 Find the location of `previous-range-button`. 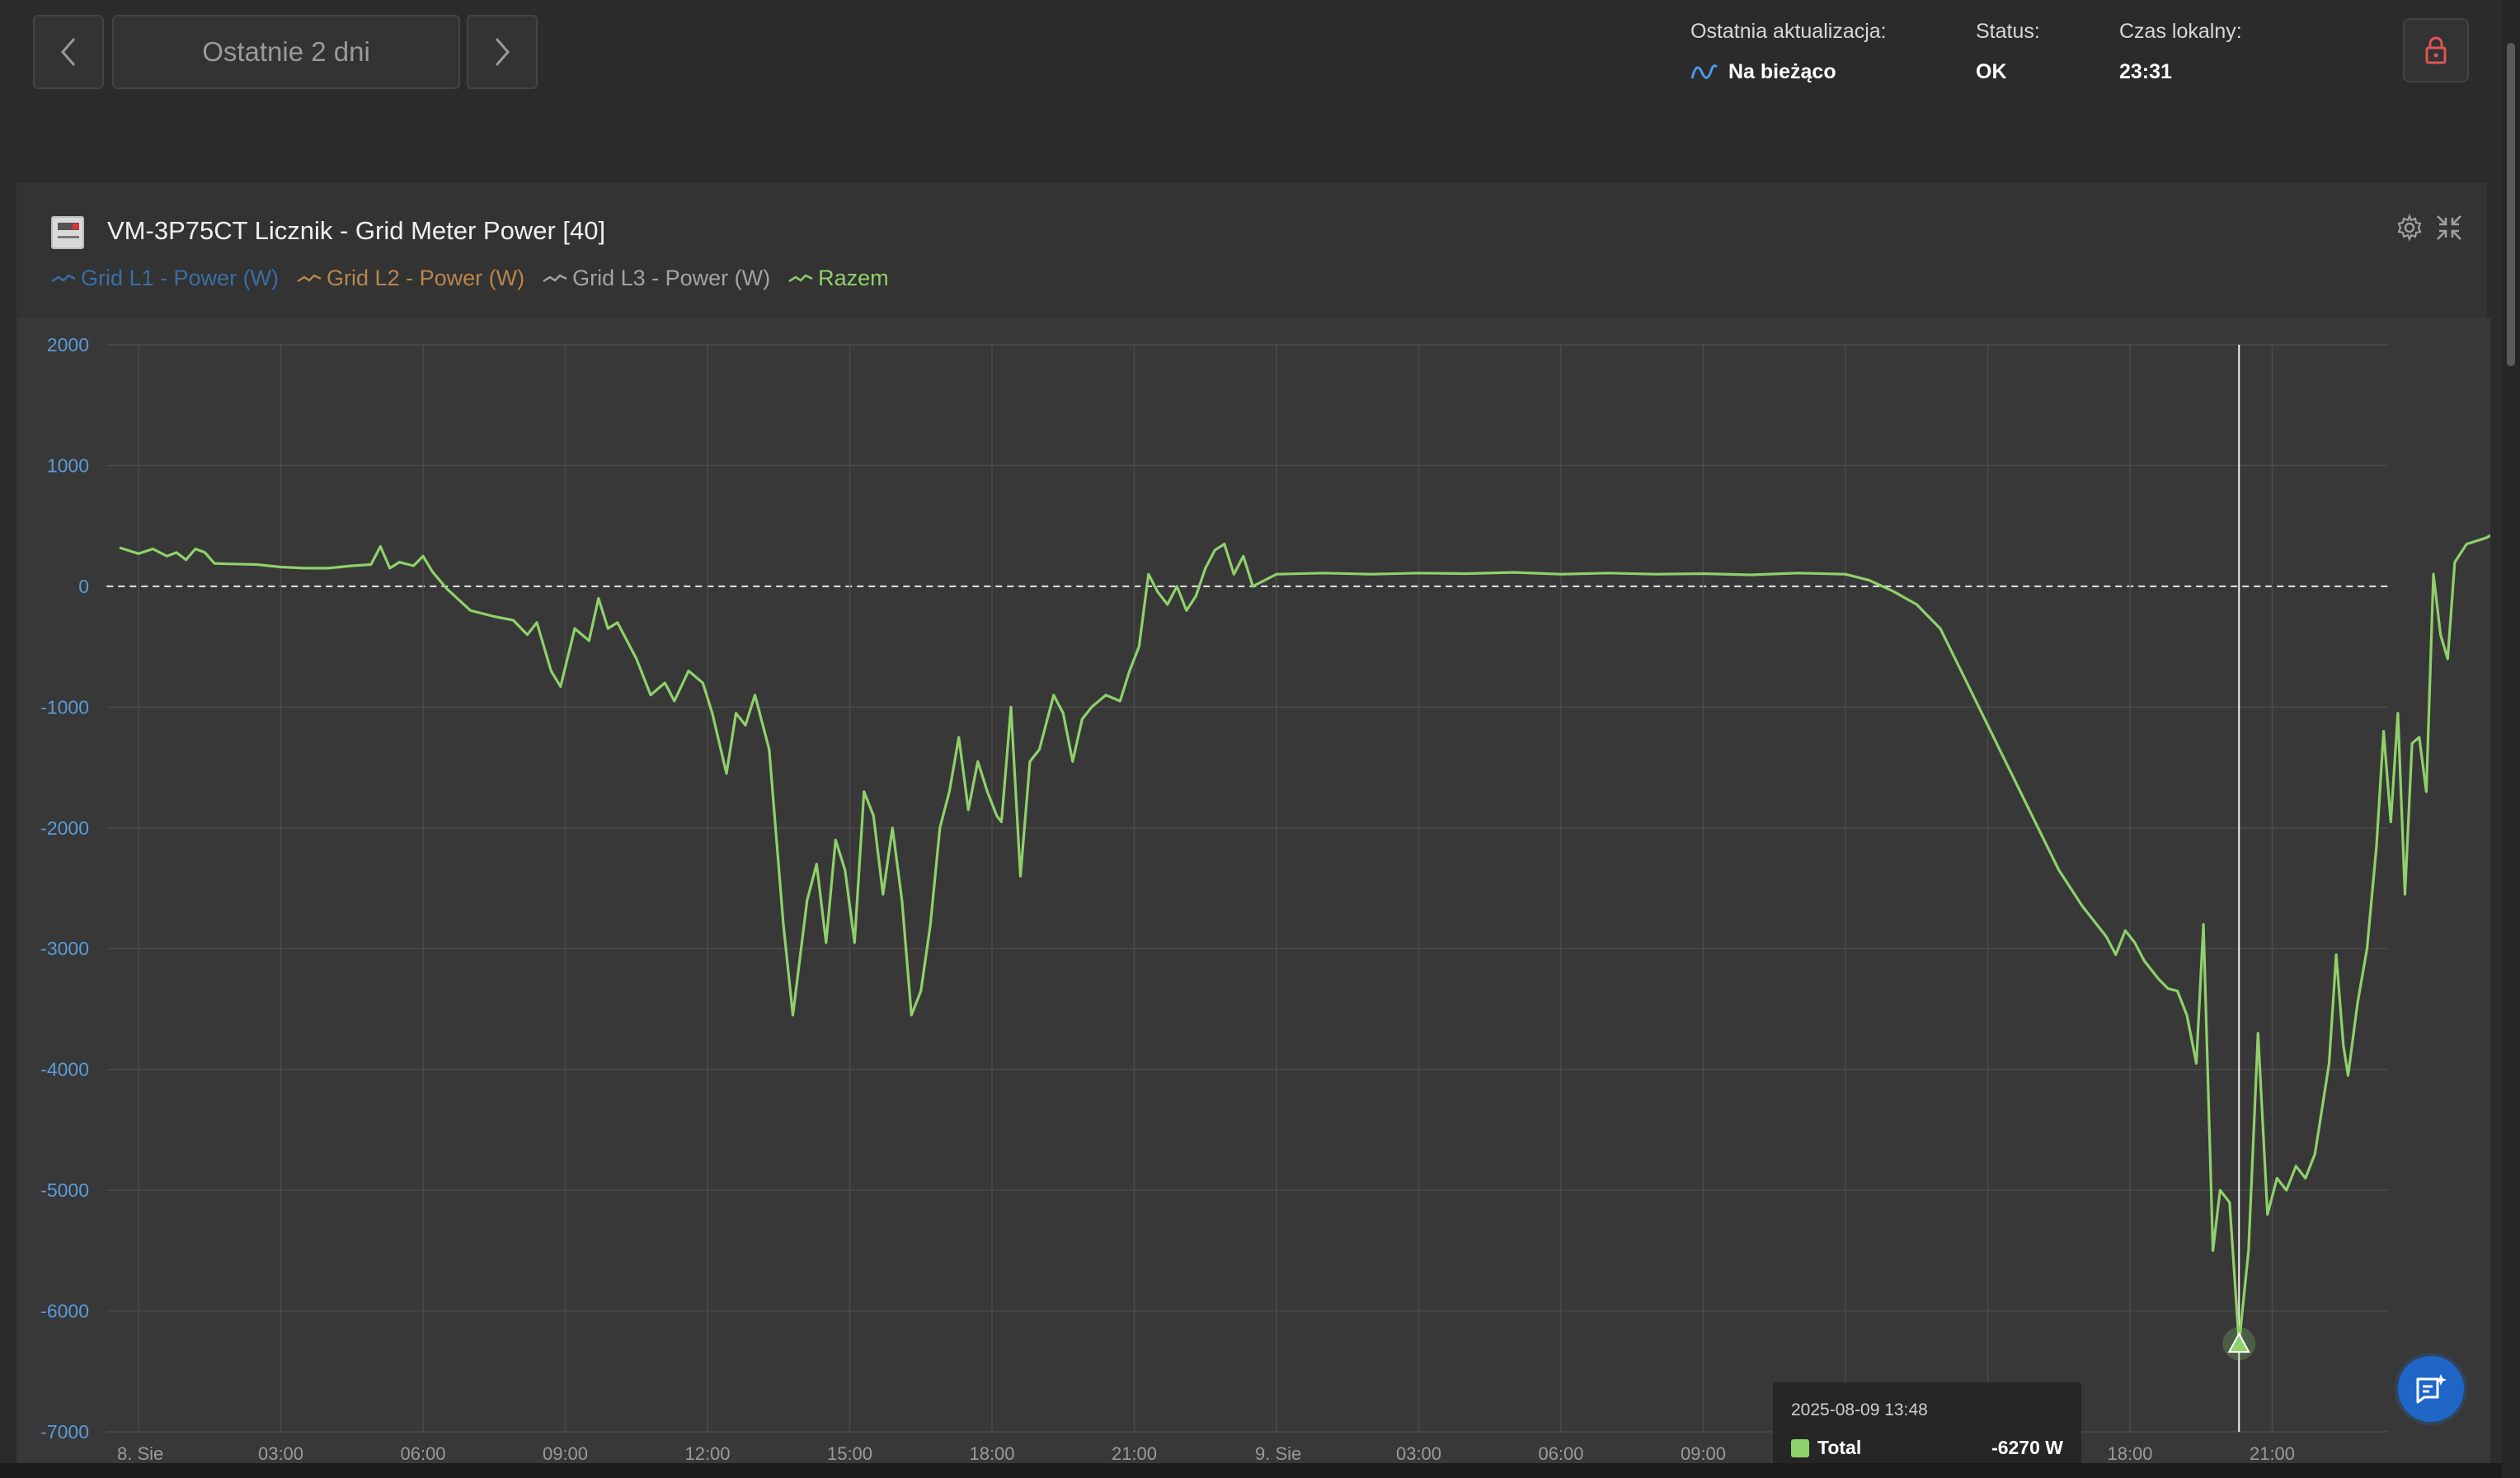

previous-range-button is located at coordinates (68, 52).